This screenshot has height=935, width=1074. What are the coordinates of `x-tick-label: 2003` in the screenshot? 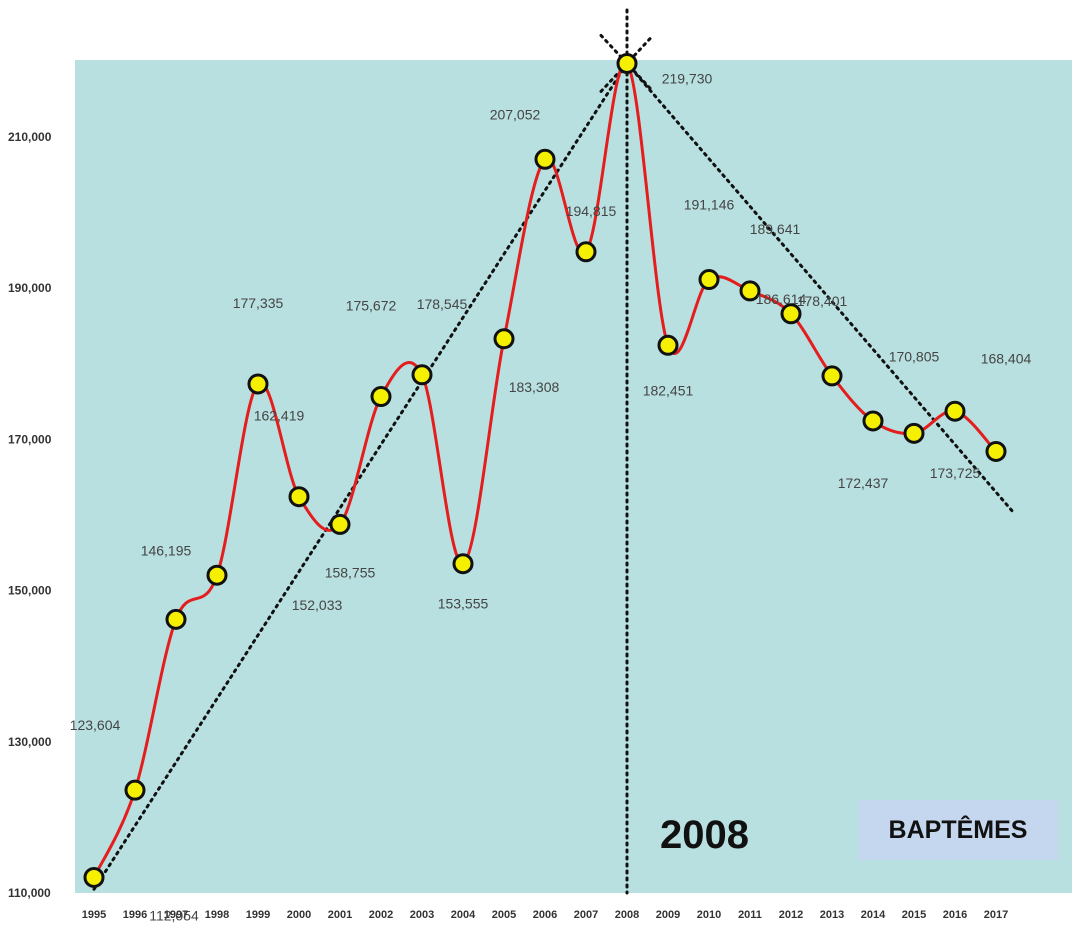 It's located at (422, 915).